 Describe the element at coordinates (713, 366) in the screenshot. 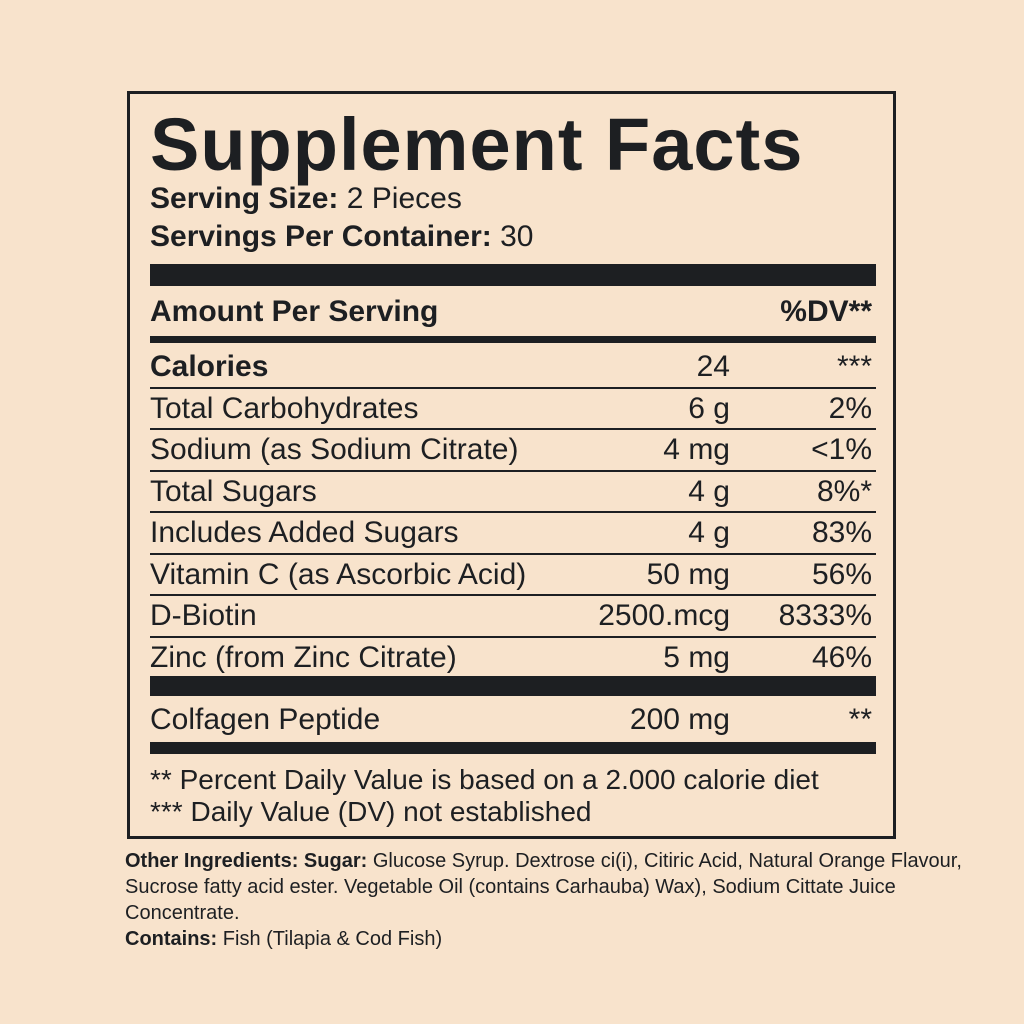

I see `nutrient-amount: 24` at that location.